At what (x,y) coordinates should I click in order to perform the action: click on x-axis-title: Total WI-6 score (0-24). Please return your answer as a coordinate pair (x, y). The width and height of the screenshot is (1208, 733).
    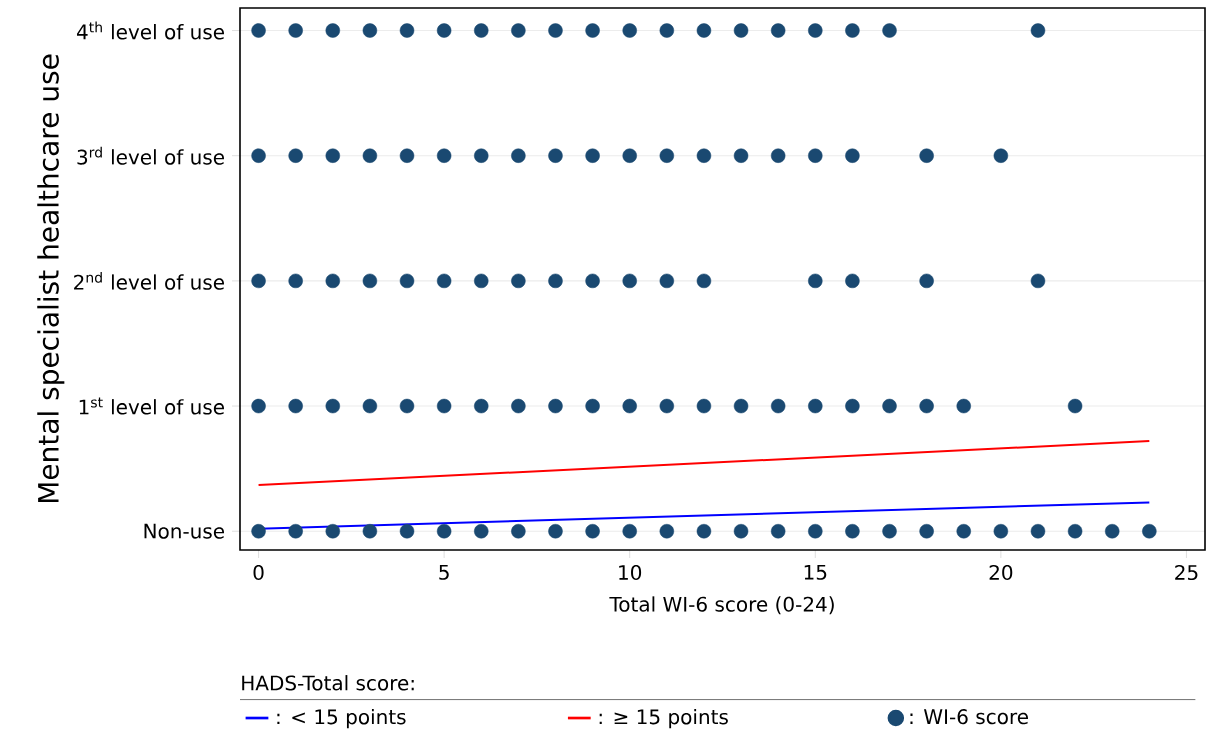
    Looking at the image, I should click on (721, 605).